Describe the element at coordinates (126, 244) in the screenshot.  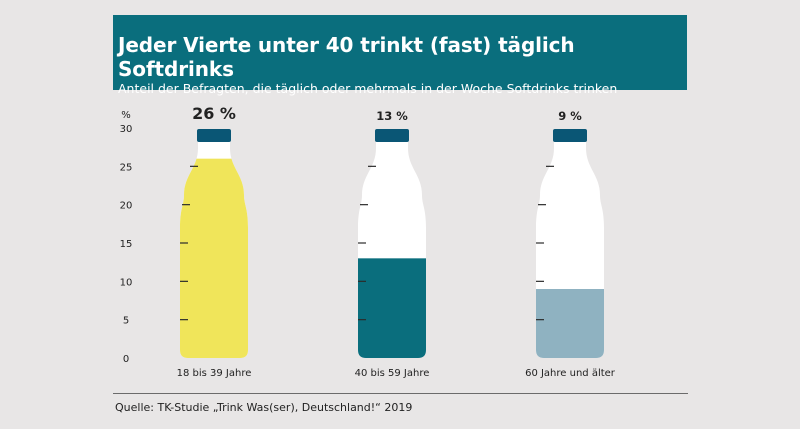
I see `y-tick-label: 15` at that location.